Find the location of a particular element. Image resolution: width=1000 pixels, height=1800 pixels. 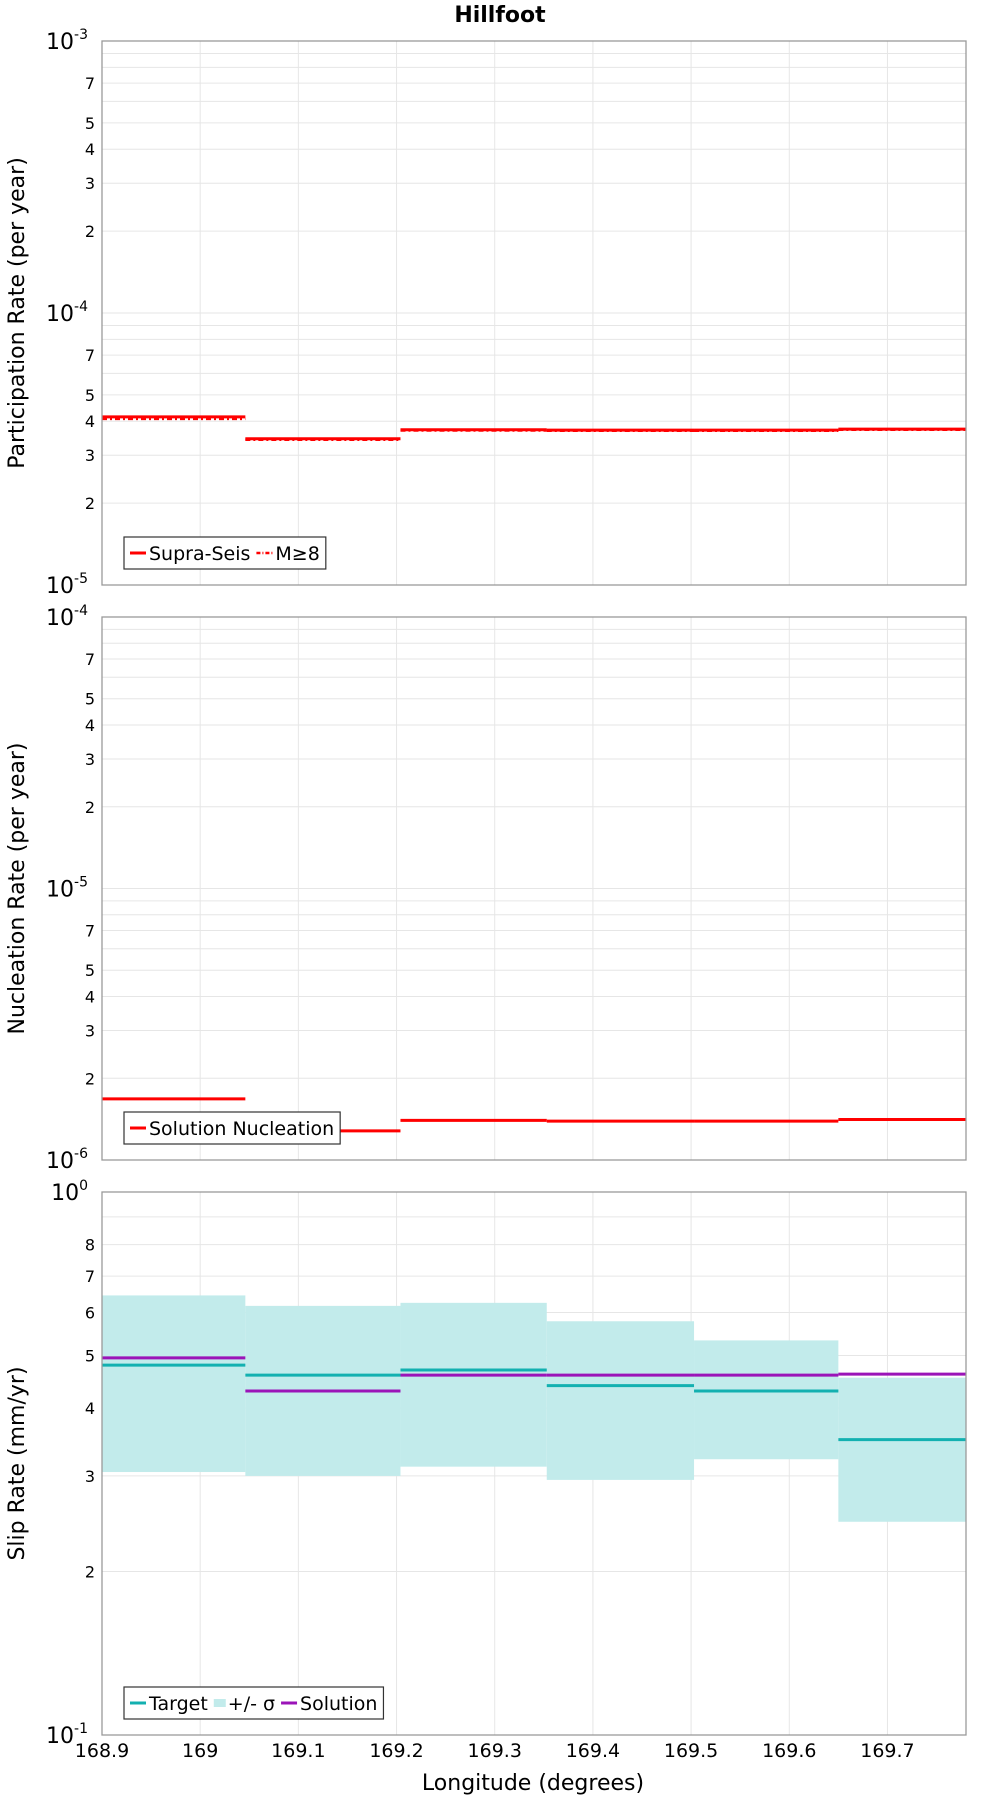

x-tick-label: 169.4 is located at coordinates (593, 1751).